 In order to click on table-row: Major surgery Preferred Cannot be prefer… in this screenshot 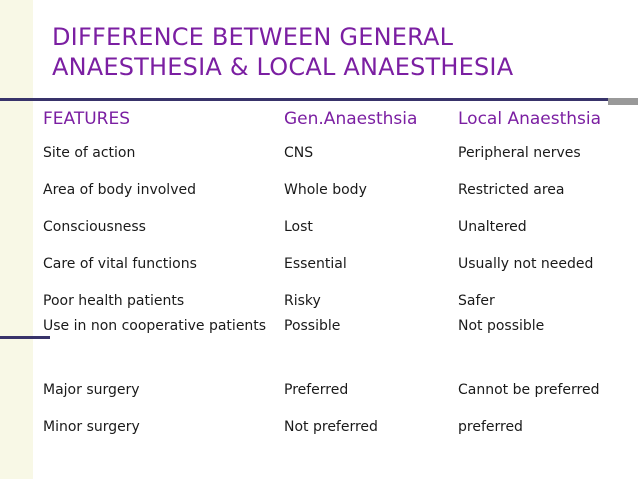, I will do `click(340, 389)`.